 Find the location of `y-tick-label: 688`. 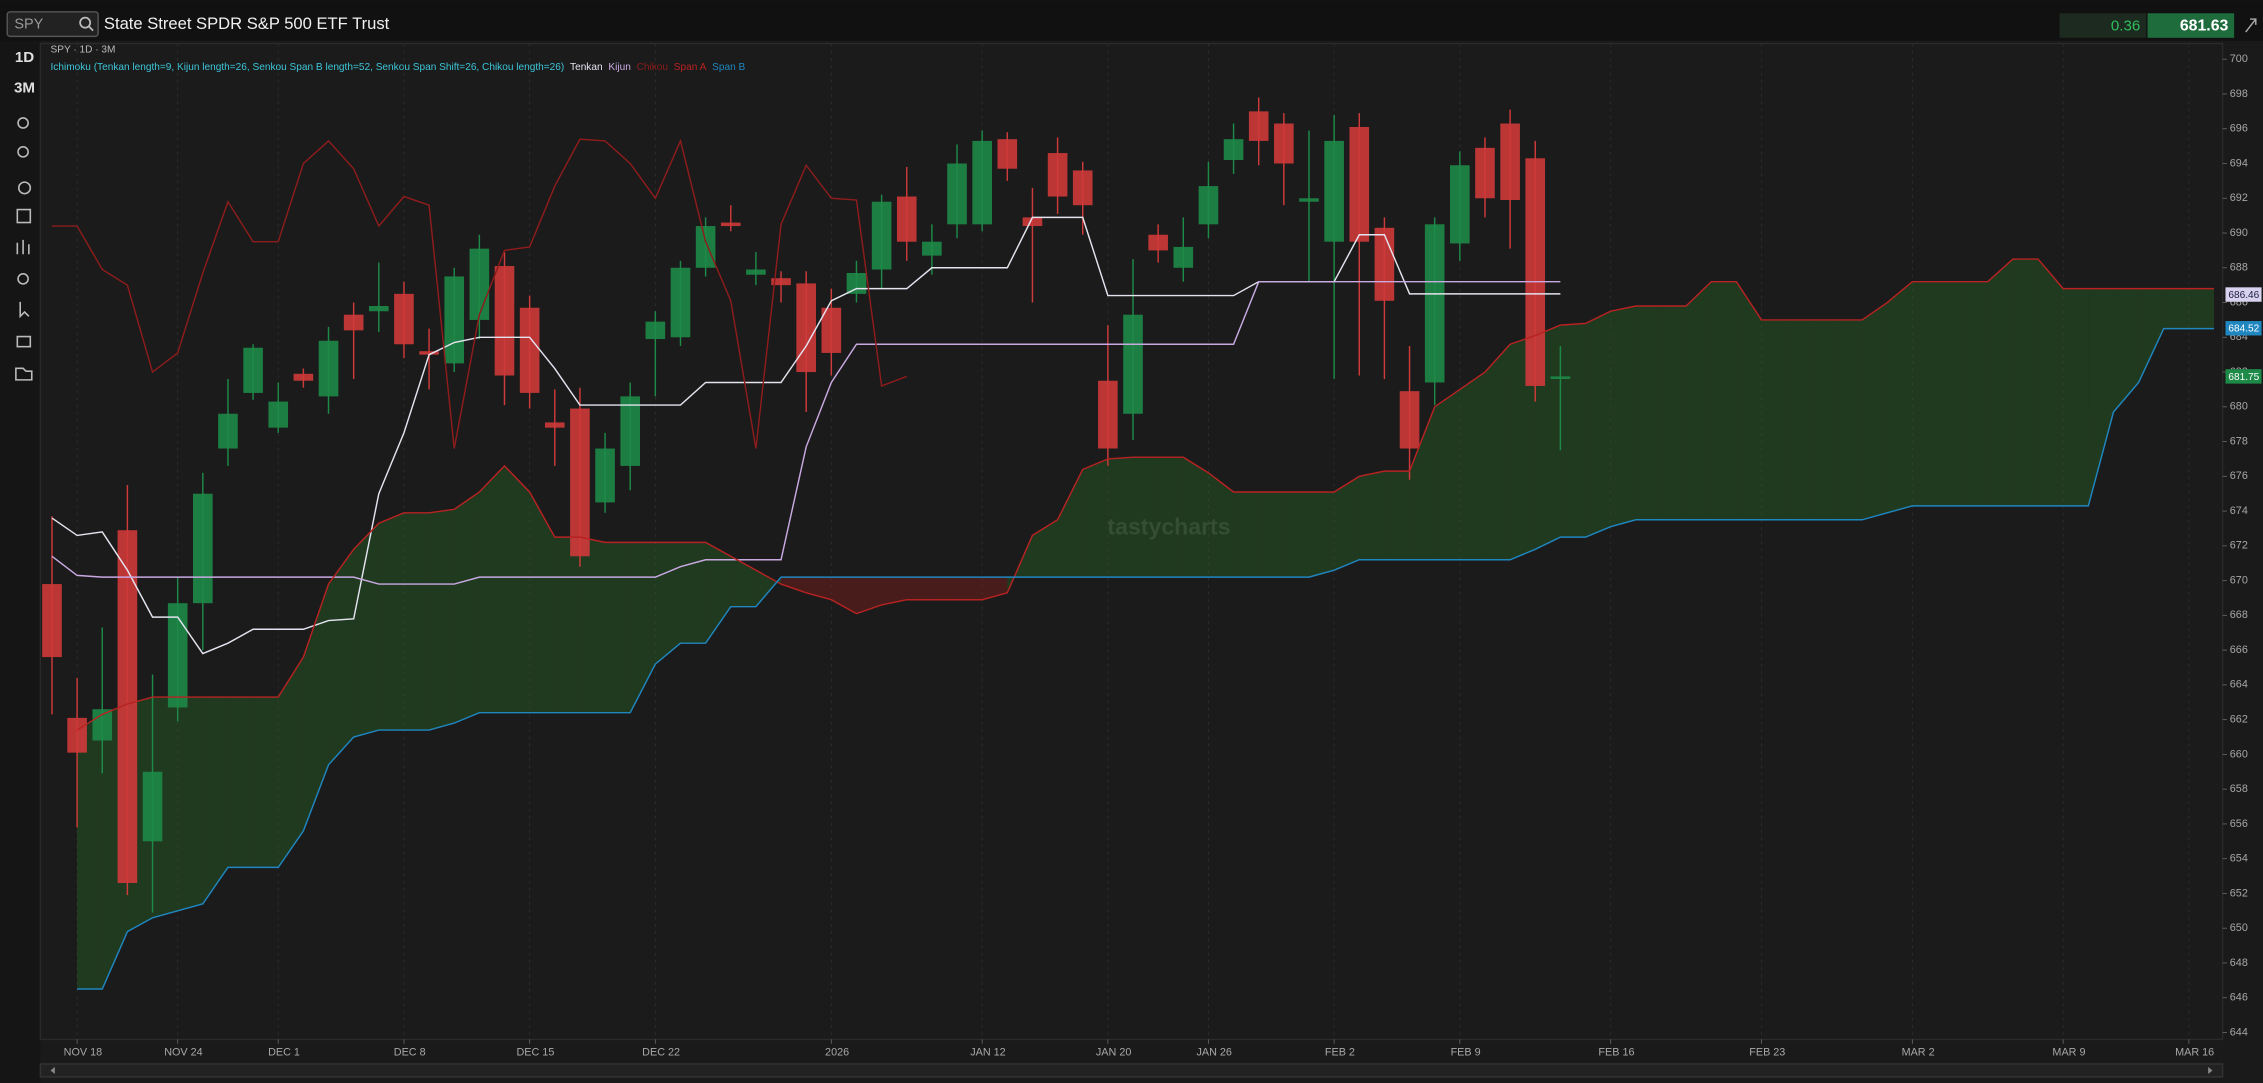

y-tick-label: 688 is located at coordinates (2239, 268).